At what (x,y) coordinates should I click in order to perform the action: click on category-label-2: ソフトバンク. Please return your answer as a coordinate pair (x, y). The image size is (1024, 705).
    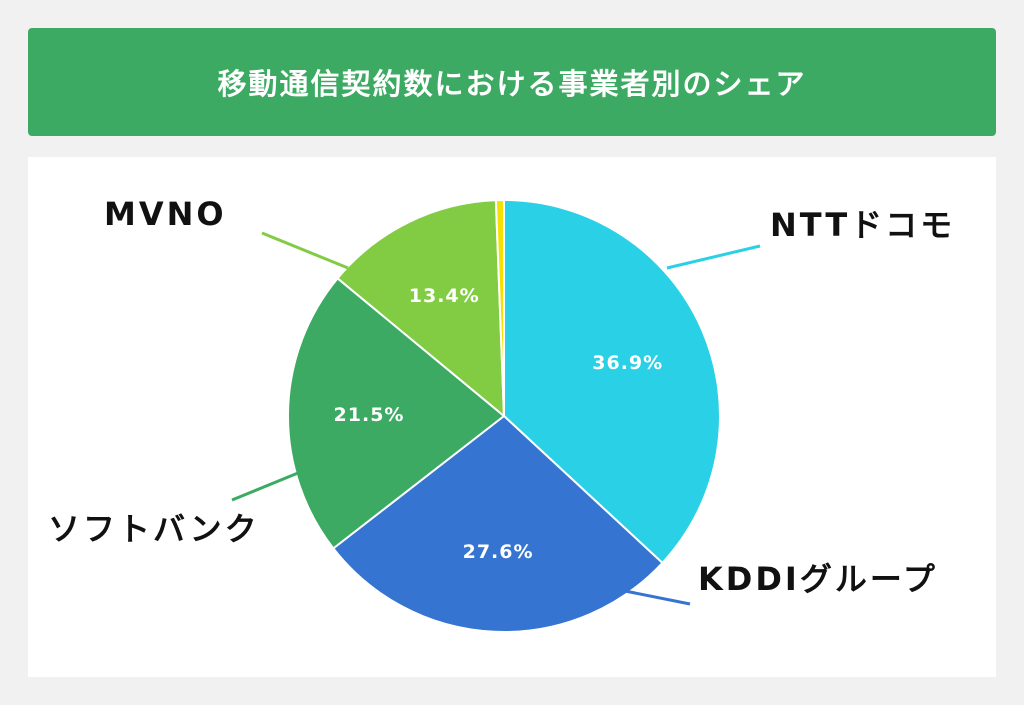
    Looking at the image, I should click on (154, 529).